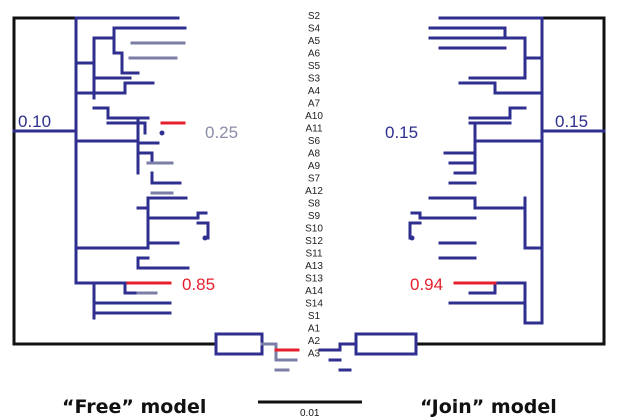 This screenshot has width=618, height=418. I want to click on taxon-label: S7, so click(314, 179).